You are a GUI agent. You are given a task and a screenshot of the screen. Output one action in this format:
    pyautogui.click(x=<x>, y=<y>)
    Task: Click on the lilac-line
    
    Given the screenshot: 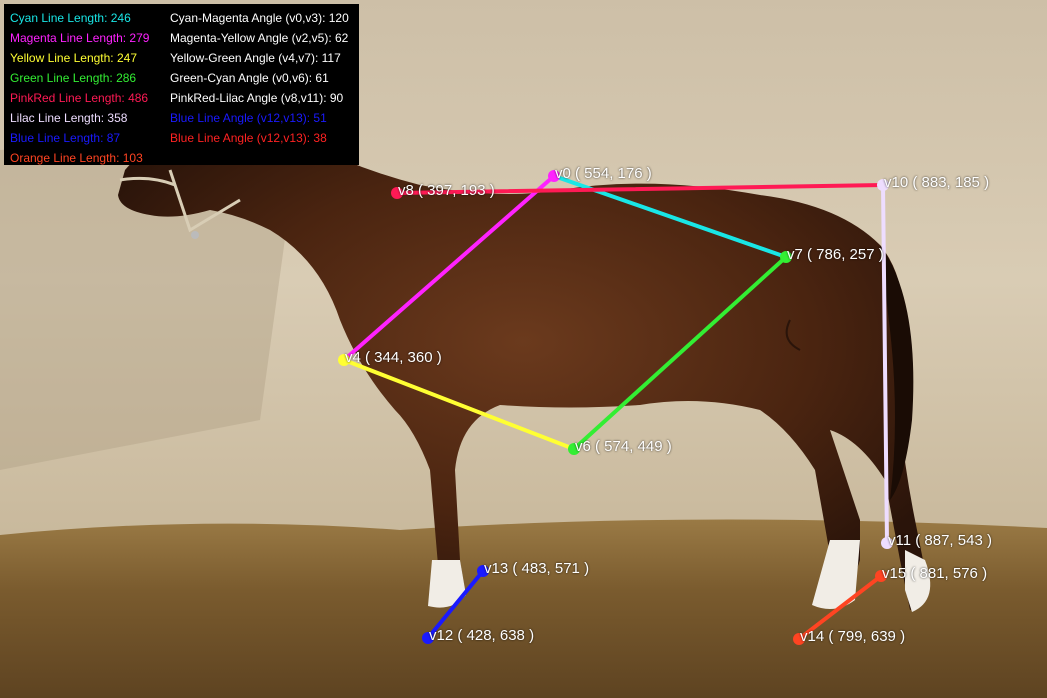 What is the action you would take?
    pyautogui.click(x=885, y=364)
    